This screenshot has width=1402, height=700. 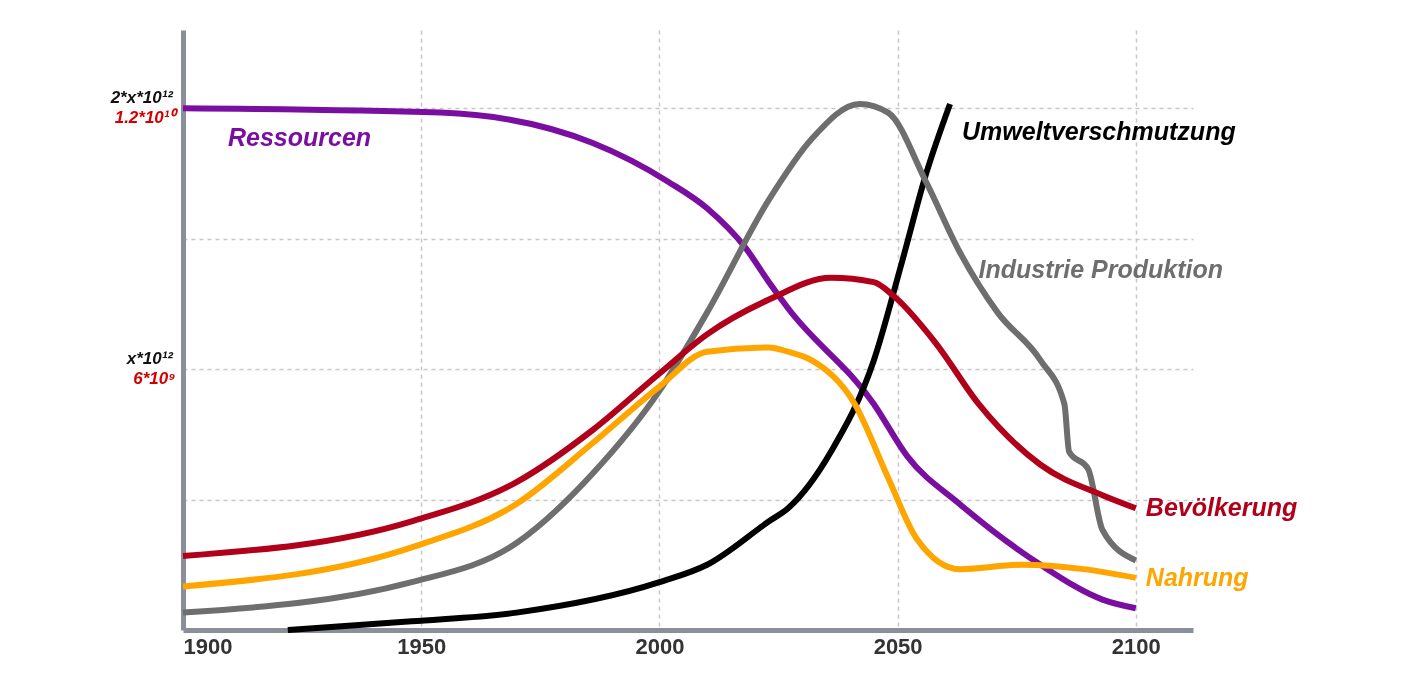 I want to click on y-tick-label: 1.2*10¹⁰, so click(x=147, y=117).